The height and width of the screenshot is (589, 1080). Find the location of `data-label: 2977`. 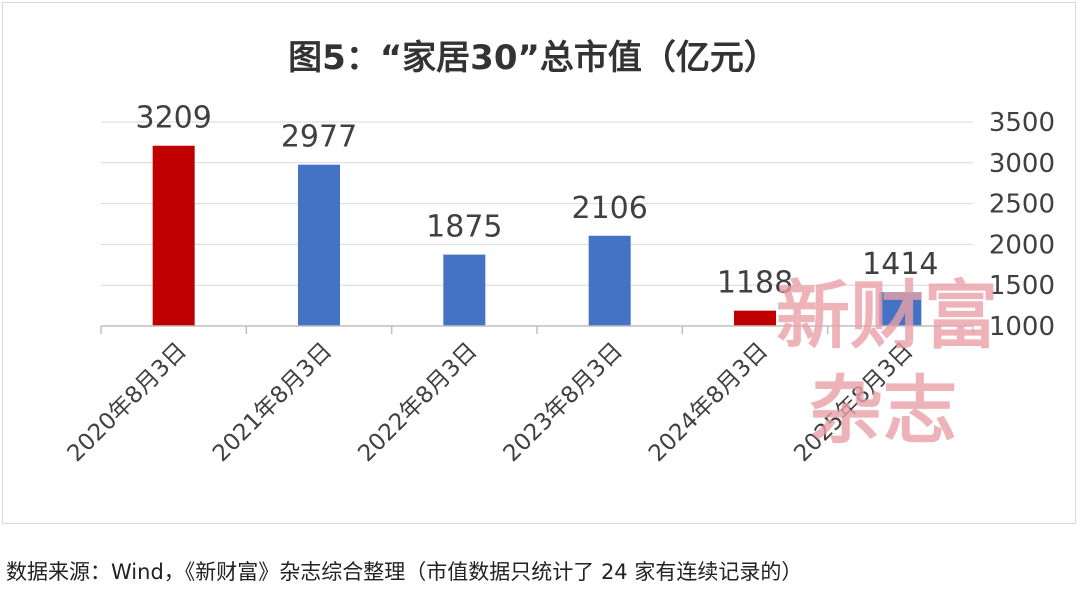

data-label: 2977 is located at coordinates (319, 137).